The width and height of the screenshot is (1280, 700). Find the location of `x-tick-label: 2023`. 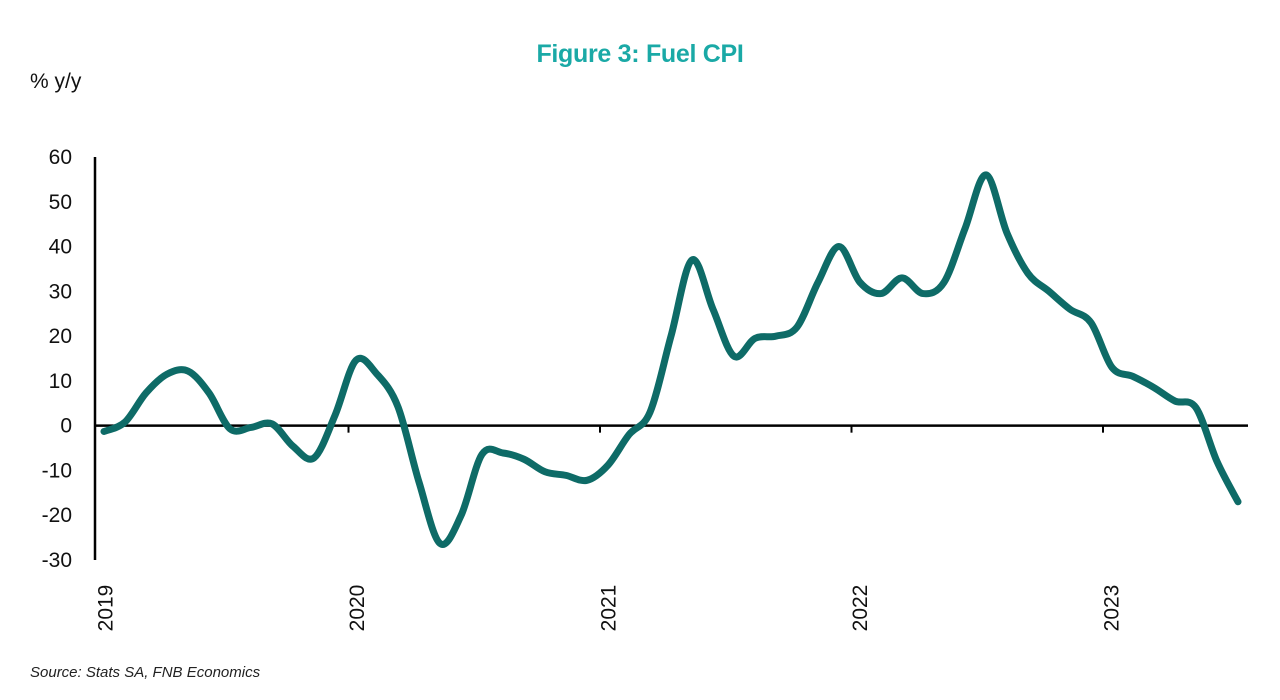

x-tick-label: 2023 is located at coordinates (1112, 608).